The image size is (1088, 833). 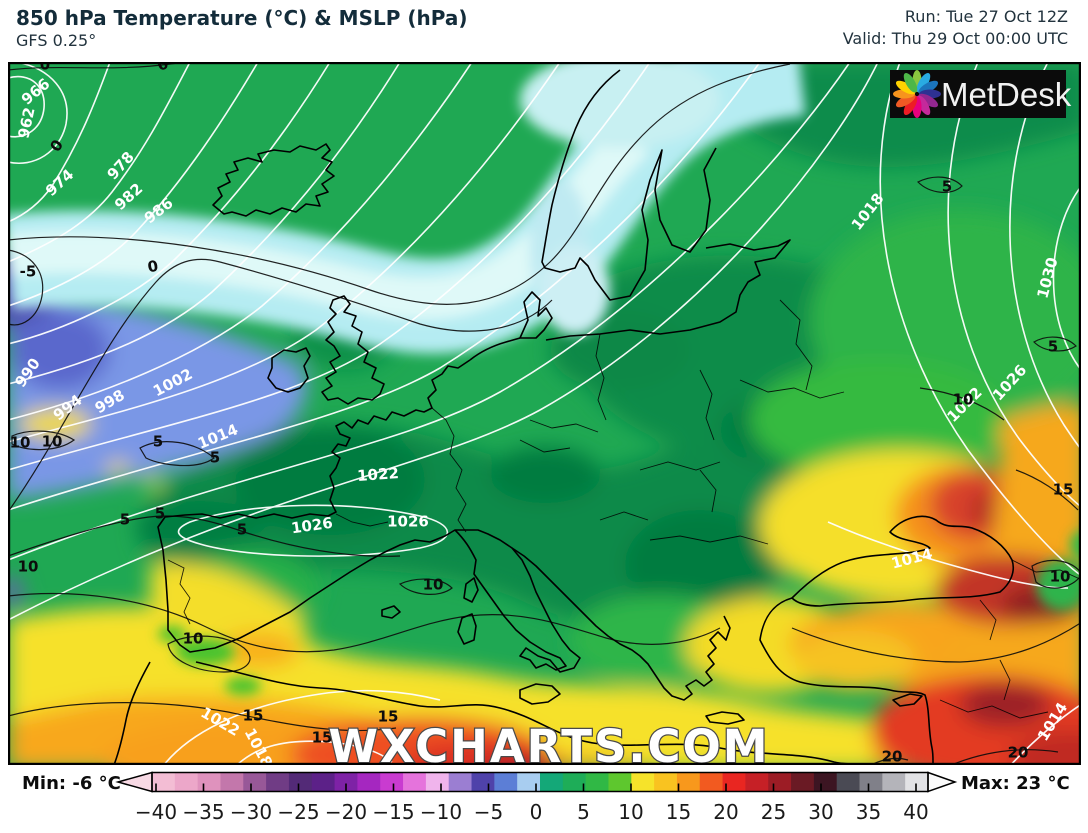 What do you see at coordinates (868, 812) in the screenshot?
I see `colorbar-tick-label: 35` at bounding box center [868, 812].